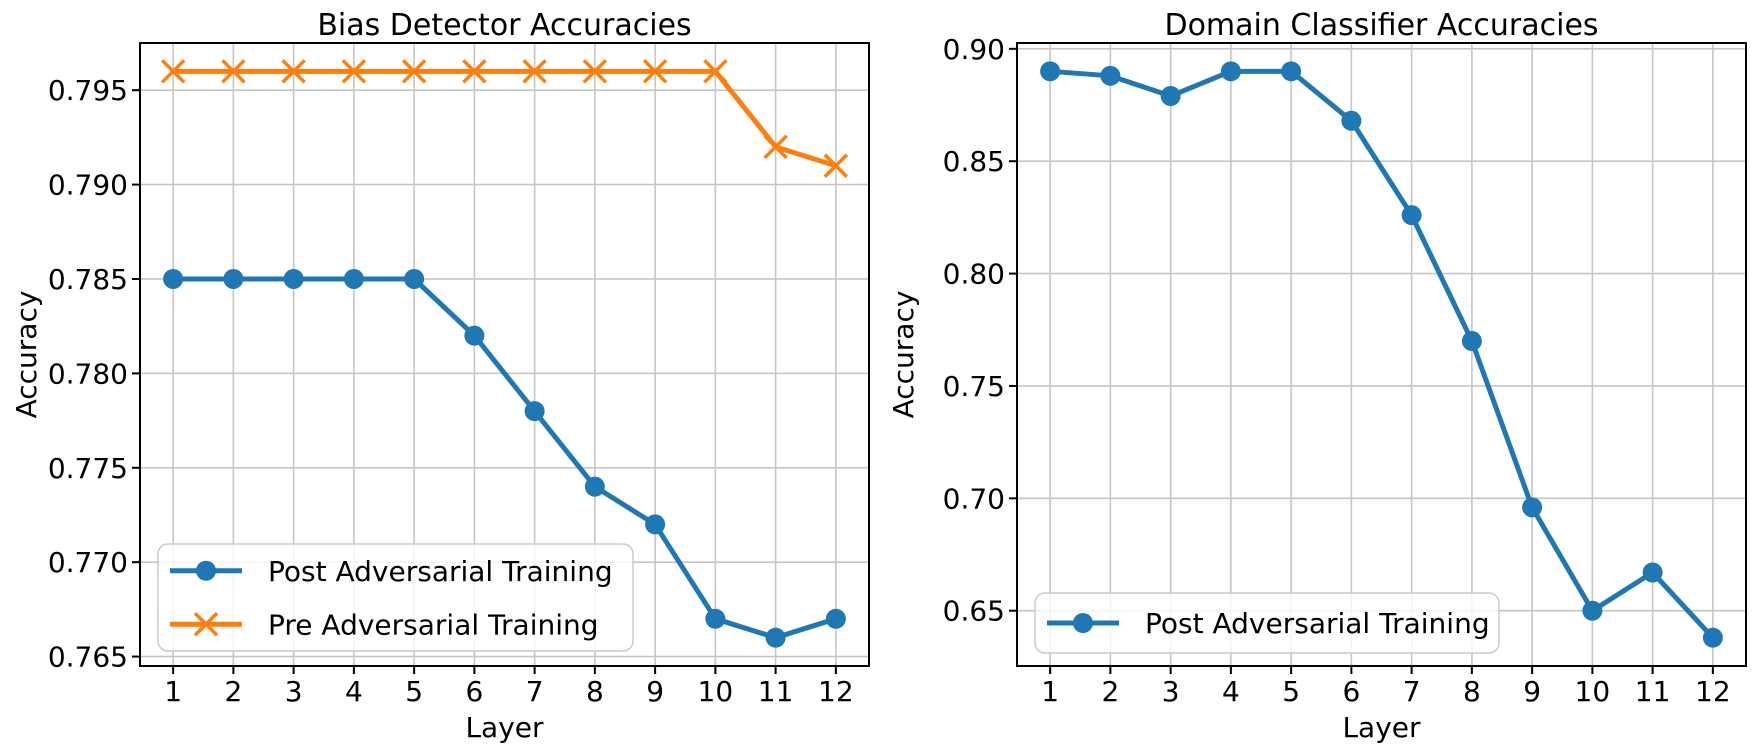 The image size is (1754, 753). I want to click on y-tick-label: 0.795, so click(88, 90).